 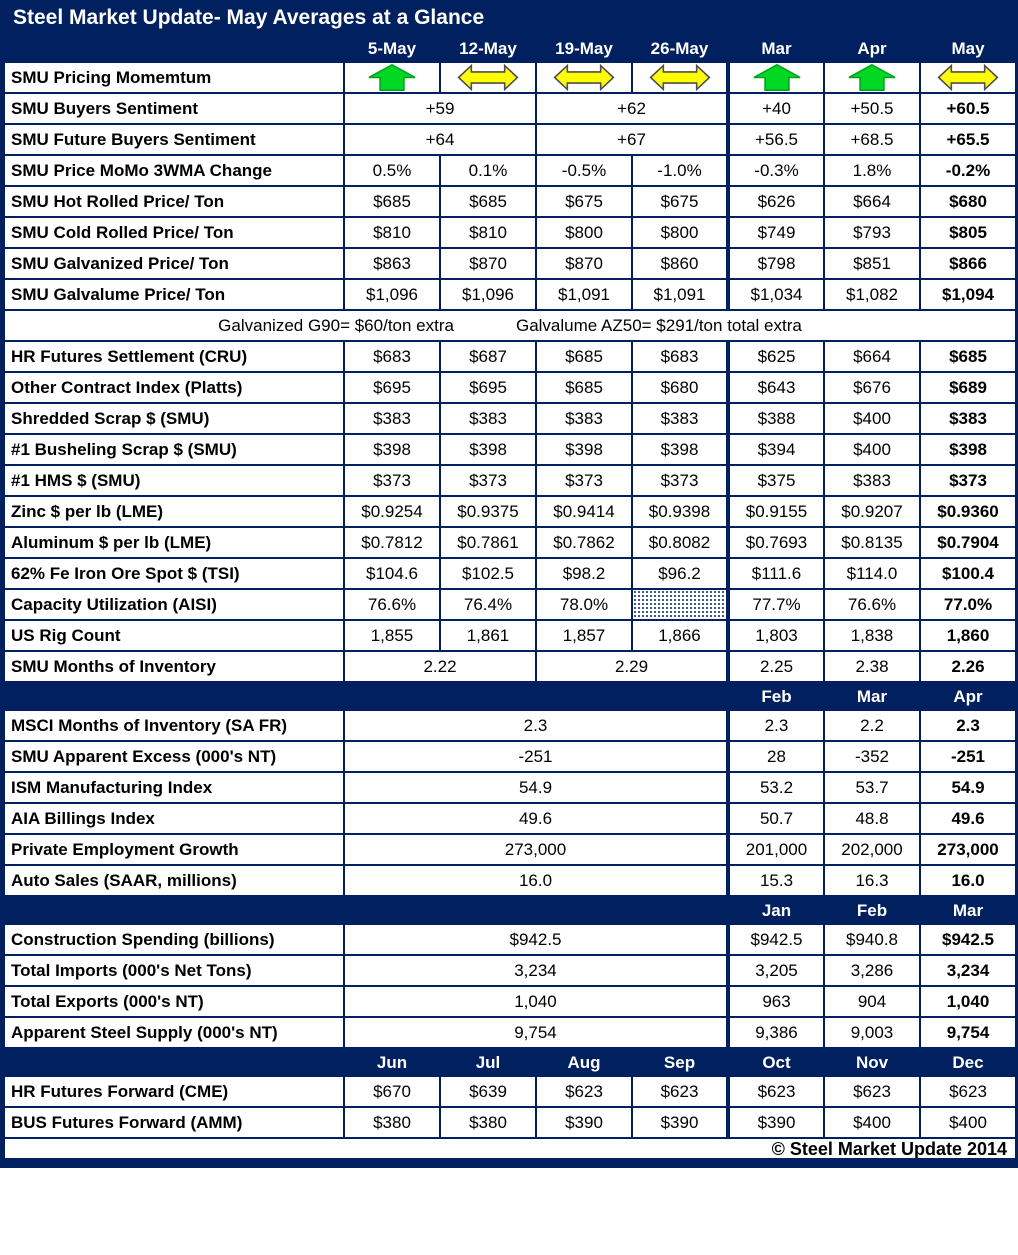 I want to click on value-cell: $805, so click(x=968, y=232).